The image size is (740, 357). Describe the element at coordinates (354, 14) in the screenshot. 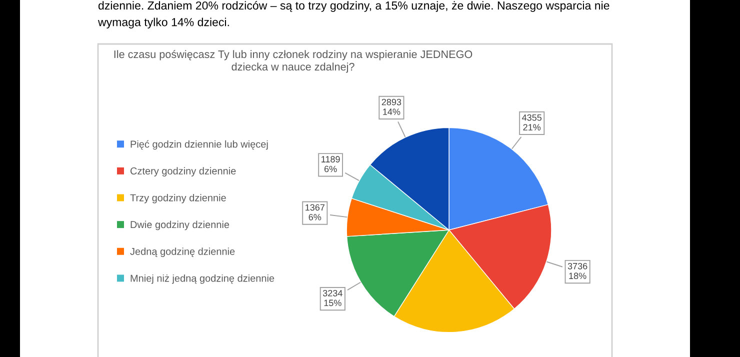

I see `text: dziennie. Zdaniem 20% rodziców – są to trzy godziny, a 15% uznaje, że dwie. Naszego wsparcia nie wymaga tylko 14% dzieci.` at that location.